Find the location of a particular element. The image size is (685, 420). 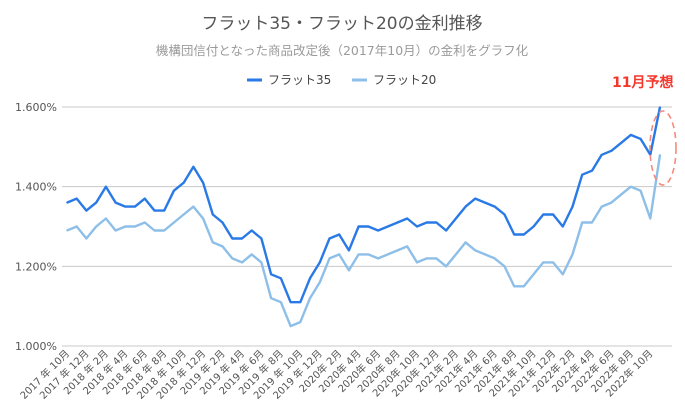

annotation-ellipse is located at coordinates (663, 148).